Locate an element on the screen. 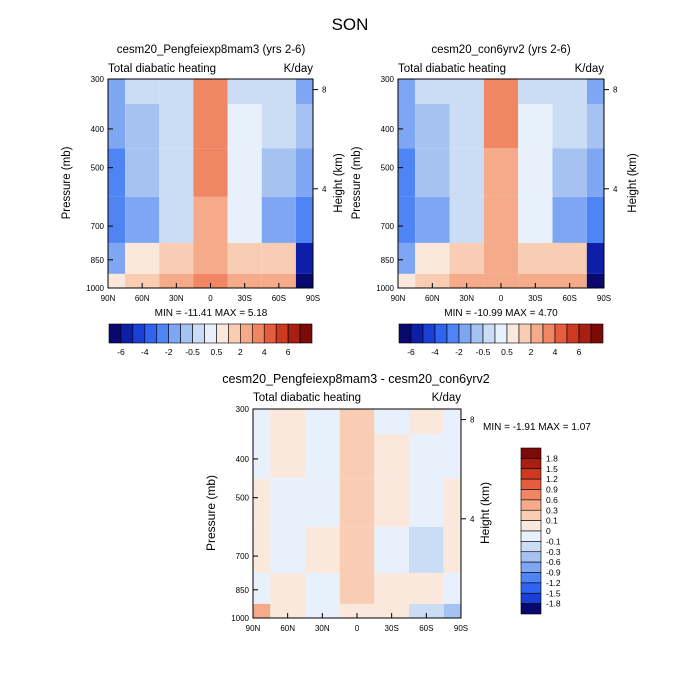 The height and width of the screenshot is (700, 700). colorbar-3-label: -0.3 is located at coordinates (553, 552).